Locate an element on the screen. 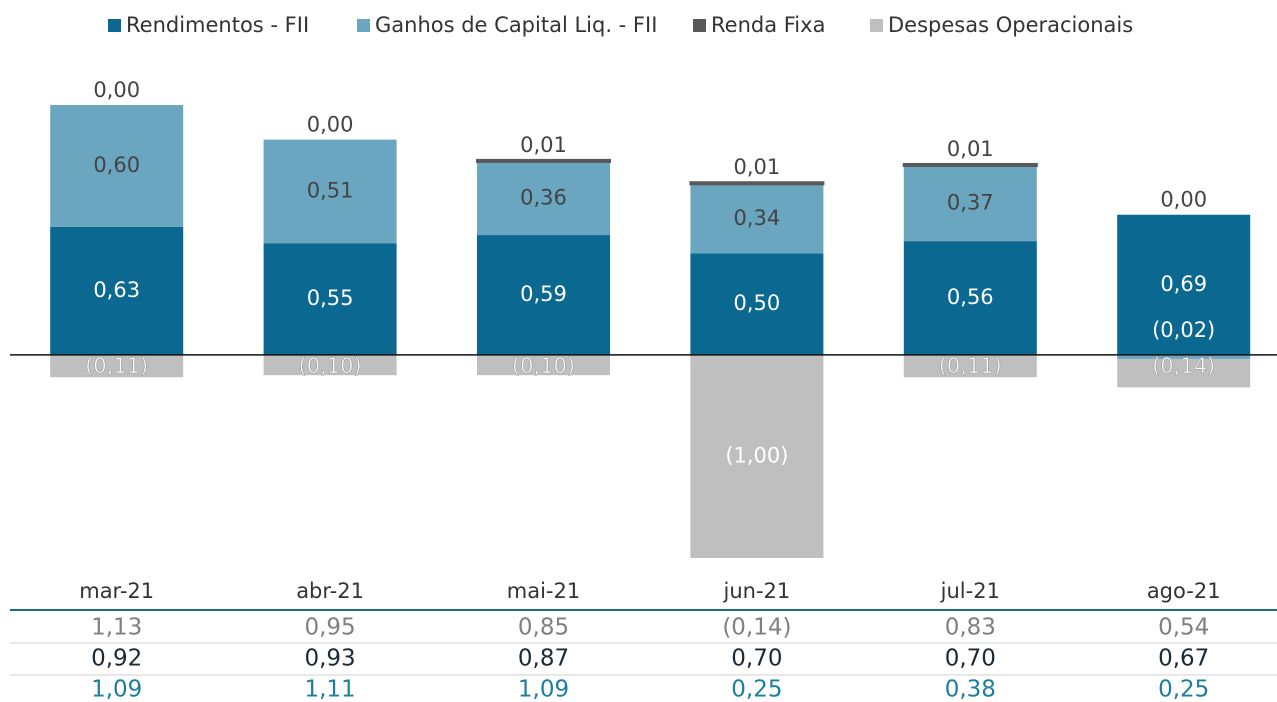  table-cell: 0,54 is located at coordinates (1183, 628).